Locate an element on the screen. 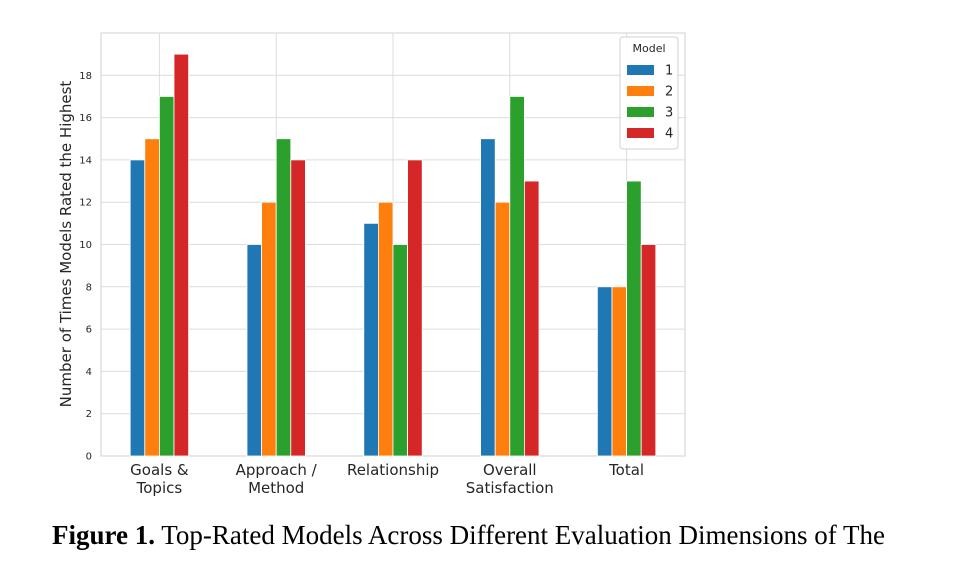 The image size is (975, 586). legend-label-3: 3 is located at coordinates (669, 113).